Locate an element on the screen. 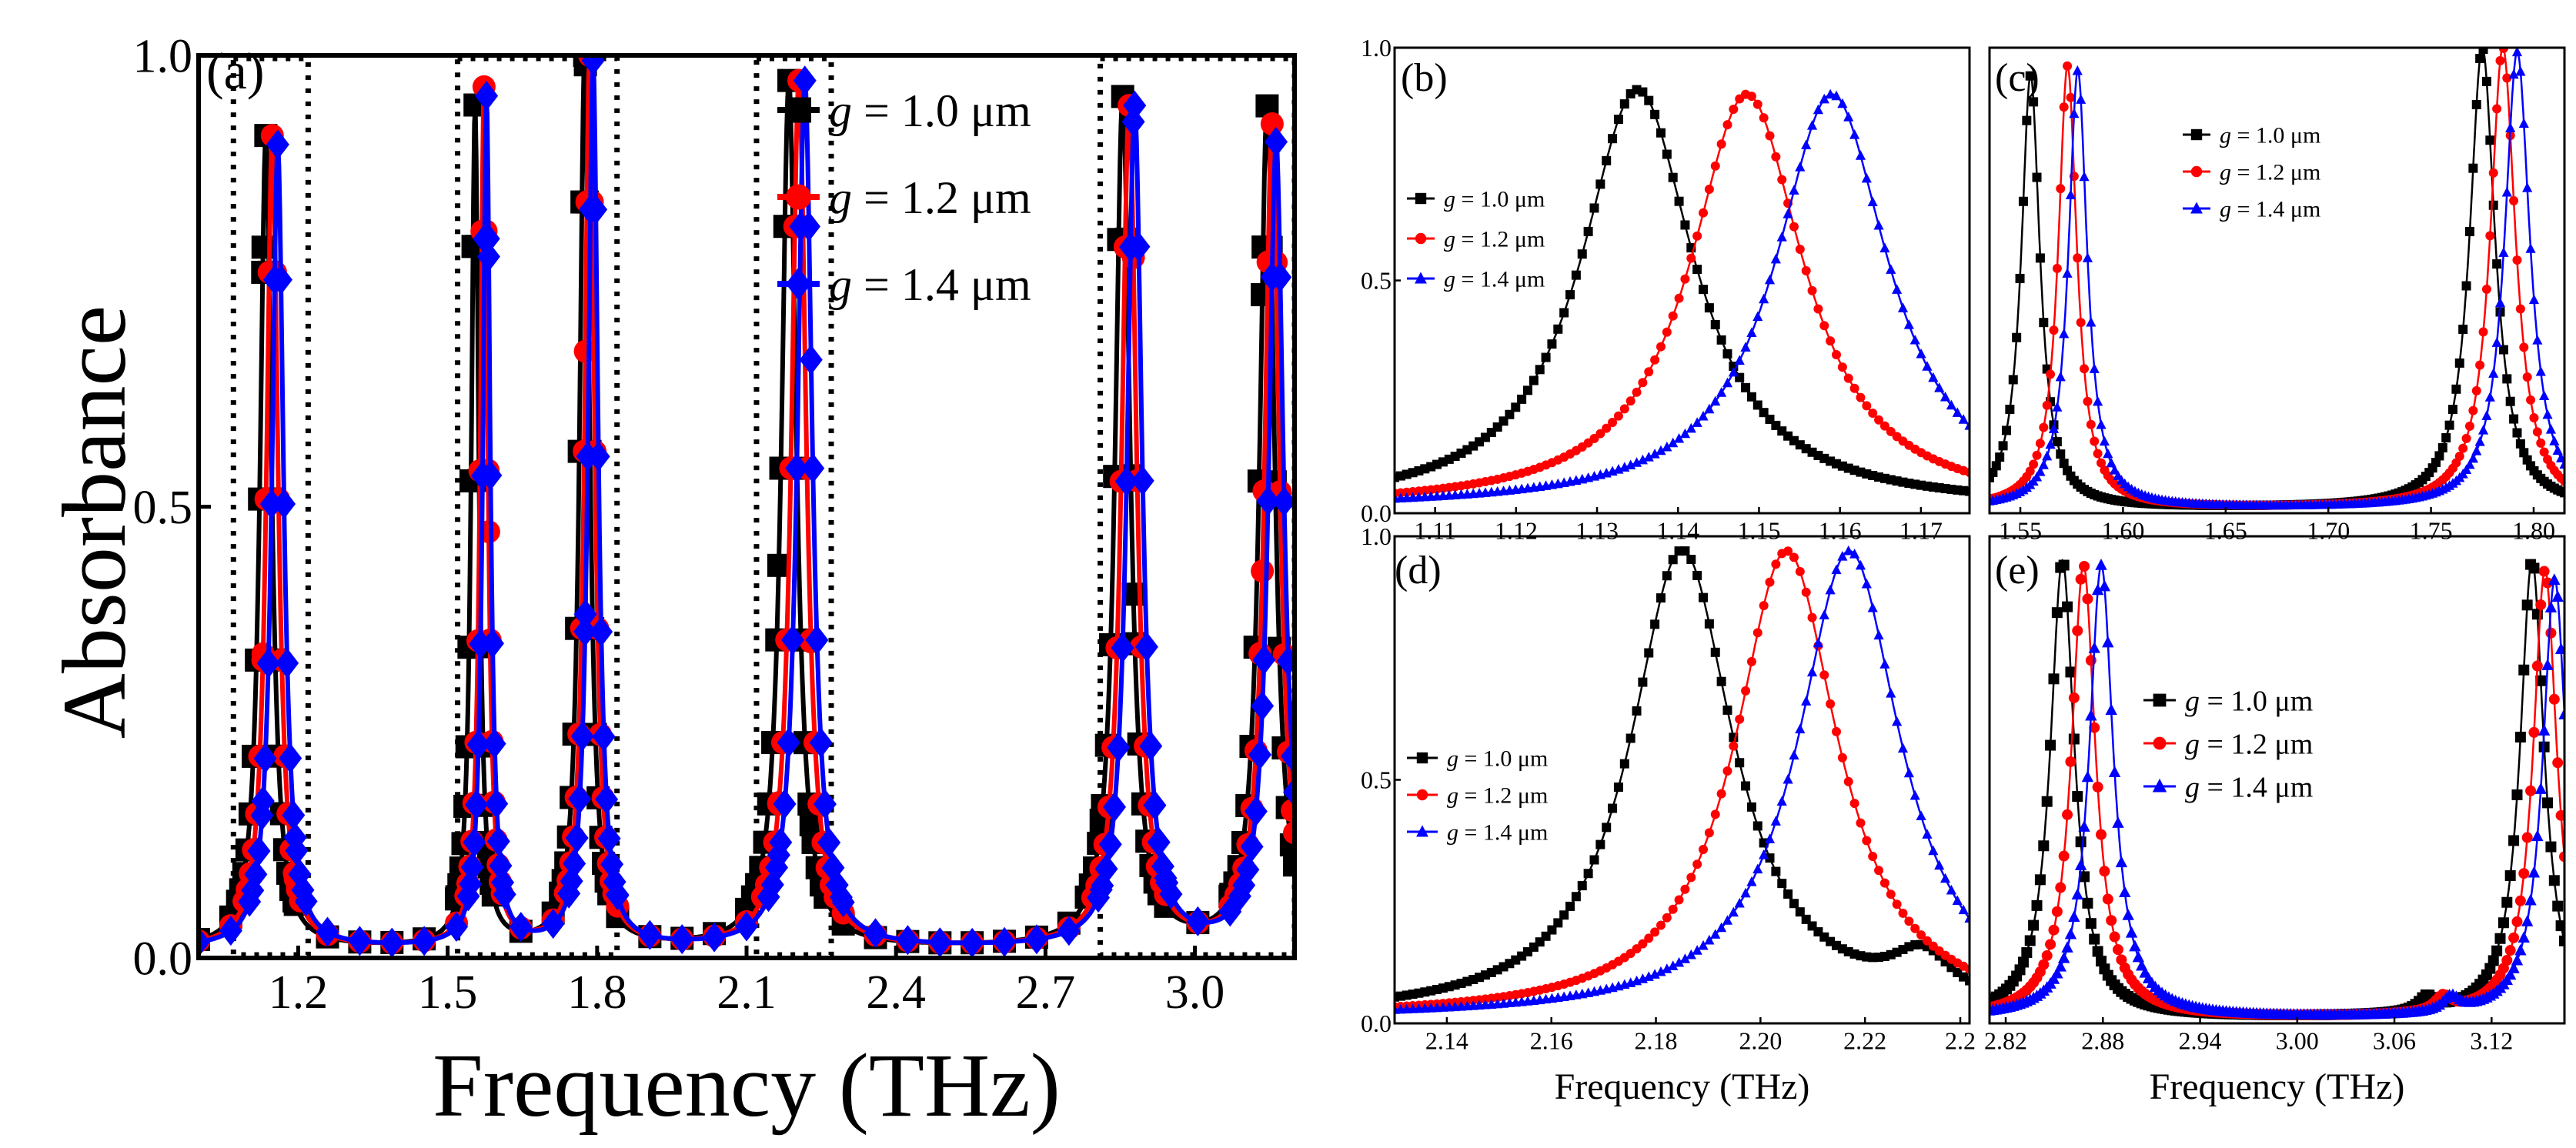 This screenshot has width=2576, height=1148. legend-label: g = 1.0 μm is located at coordinates (1494, 199).